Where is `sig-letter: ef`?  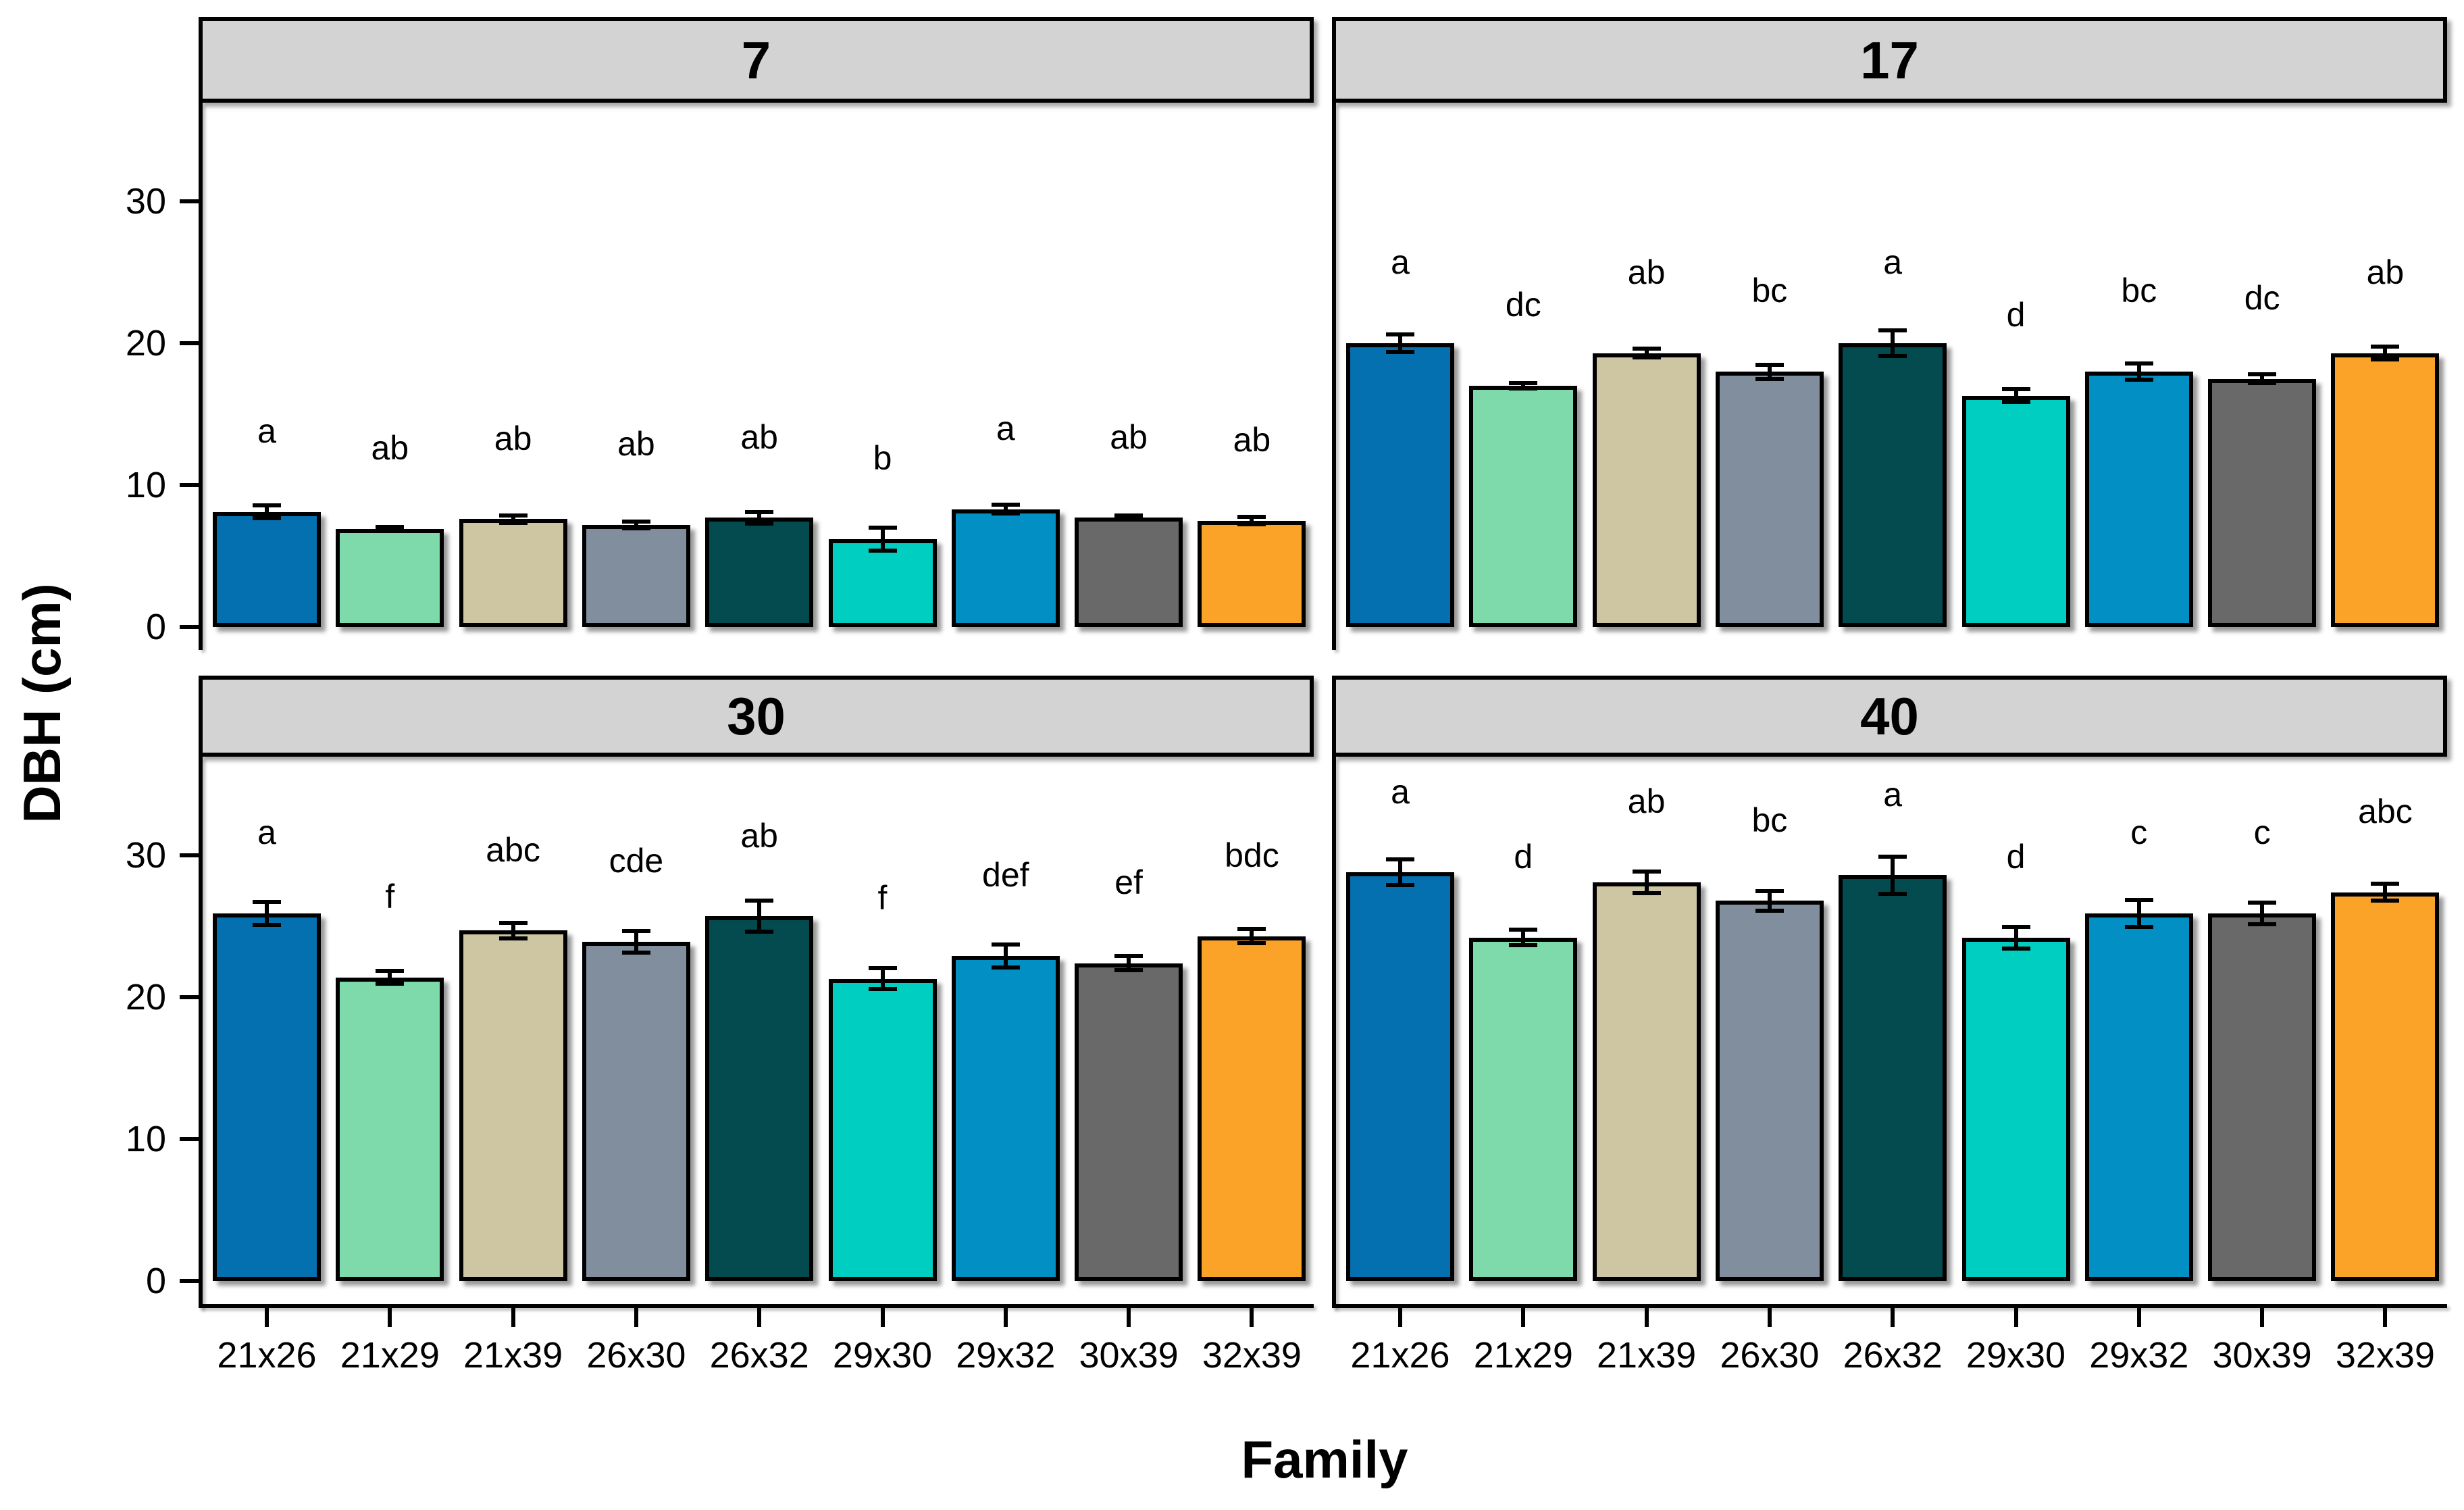
sig-letter: ef is located at coordinates (1128, 882).